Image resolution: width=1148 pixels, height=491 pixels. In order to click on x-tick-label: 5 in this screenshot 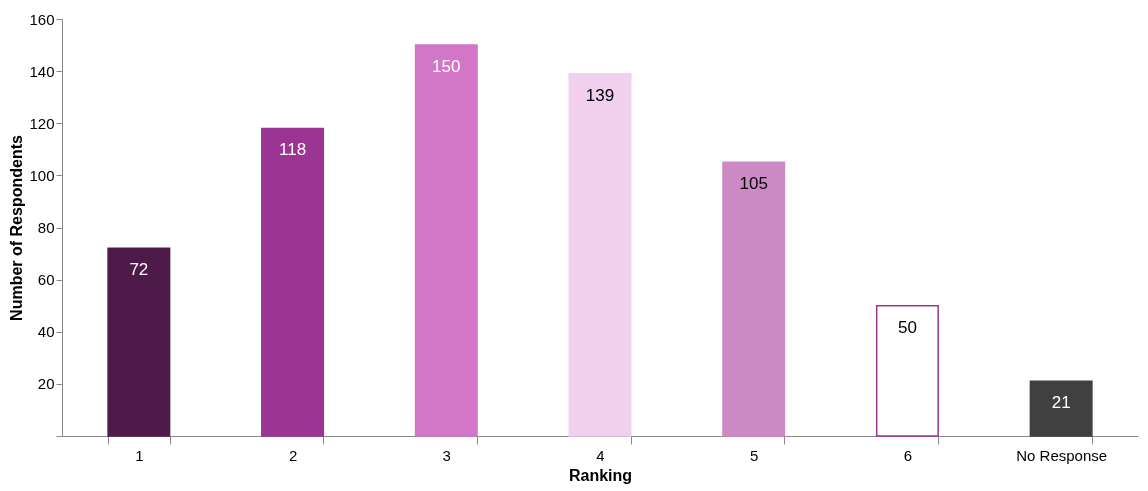, I will do `click(754, 455)`.